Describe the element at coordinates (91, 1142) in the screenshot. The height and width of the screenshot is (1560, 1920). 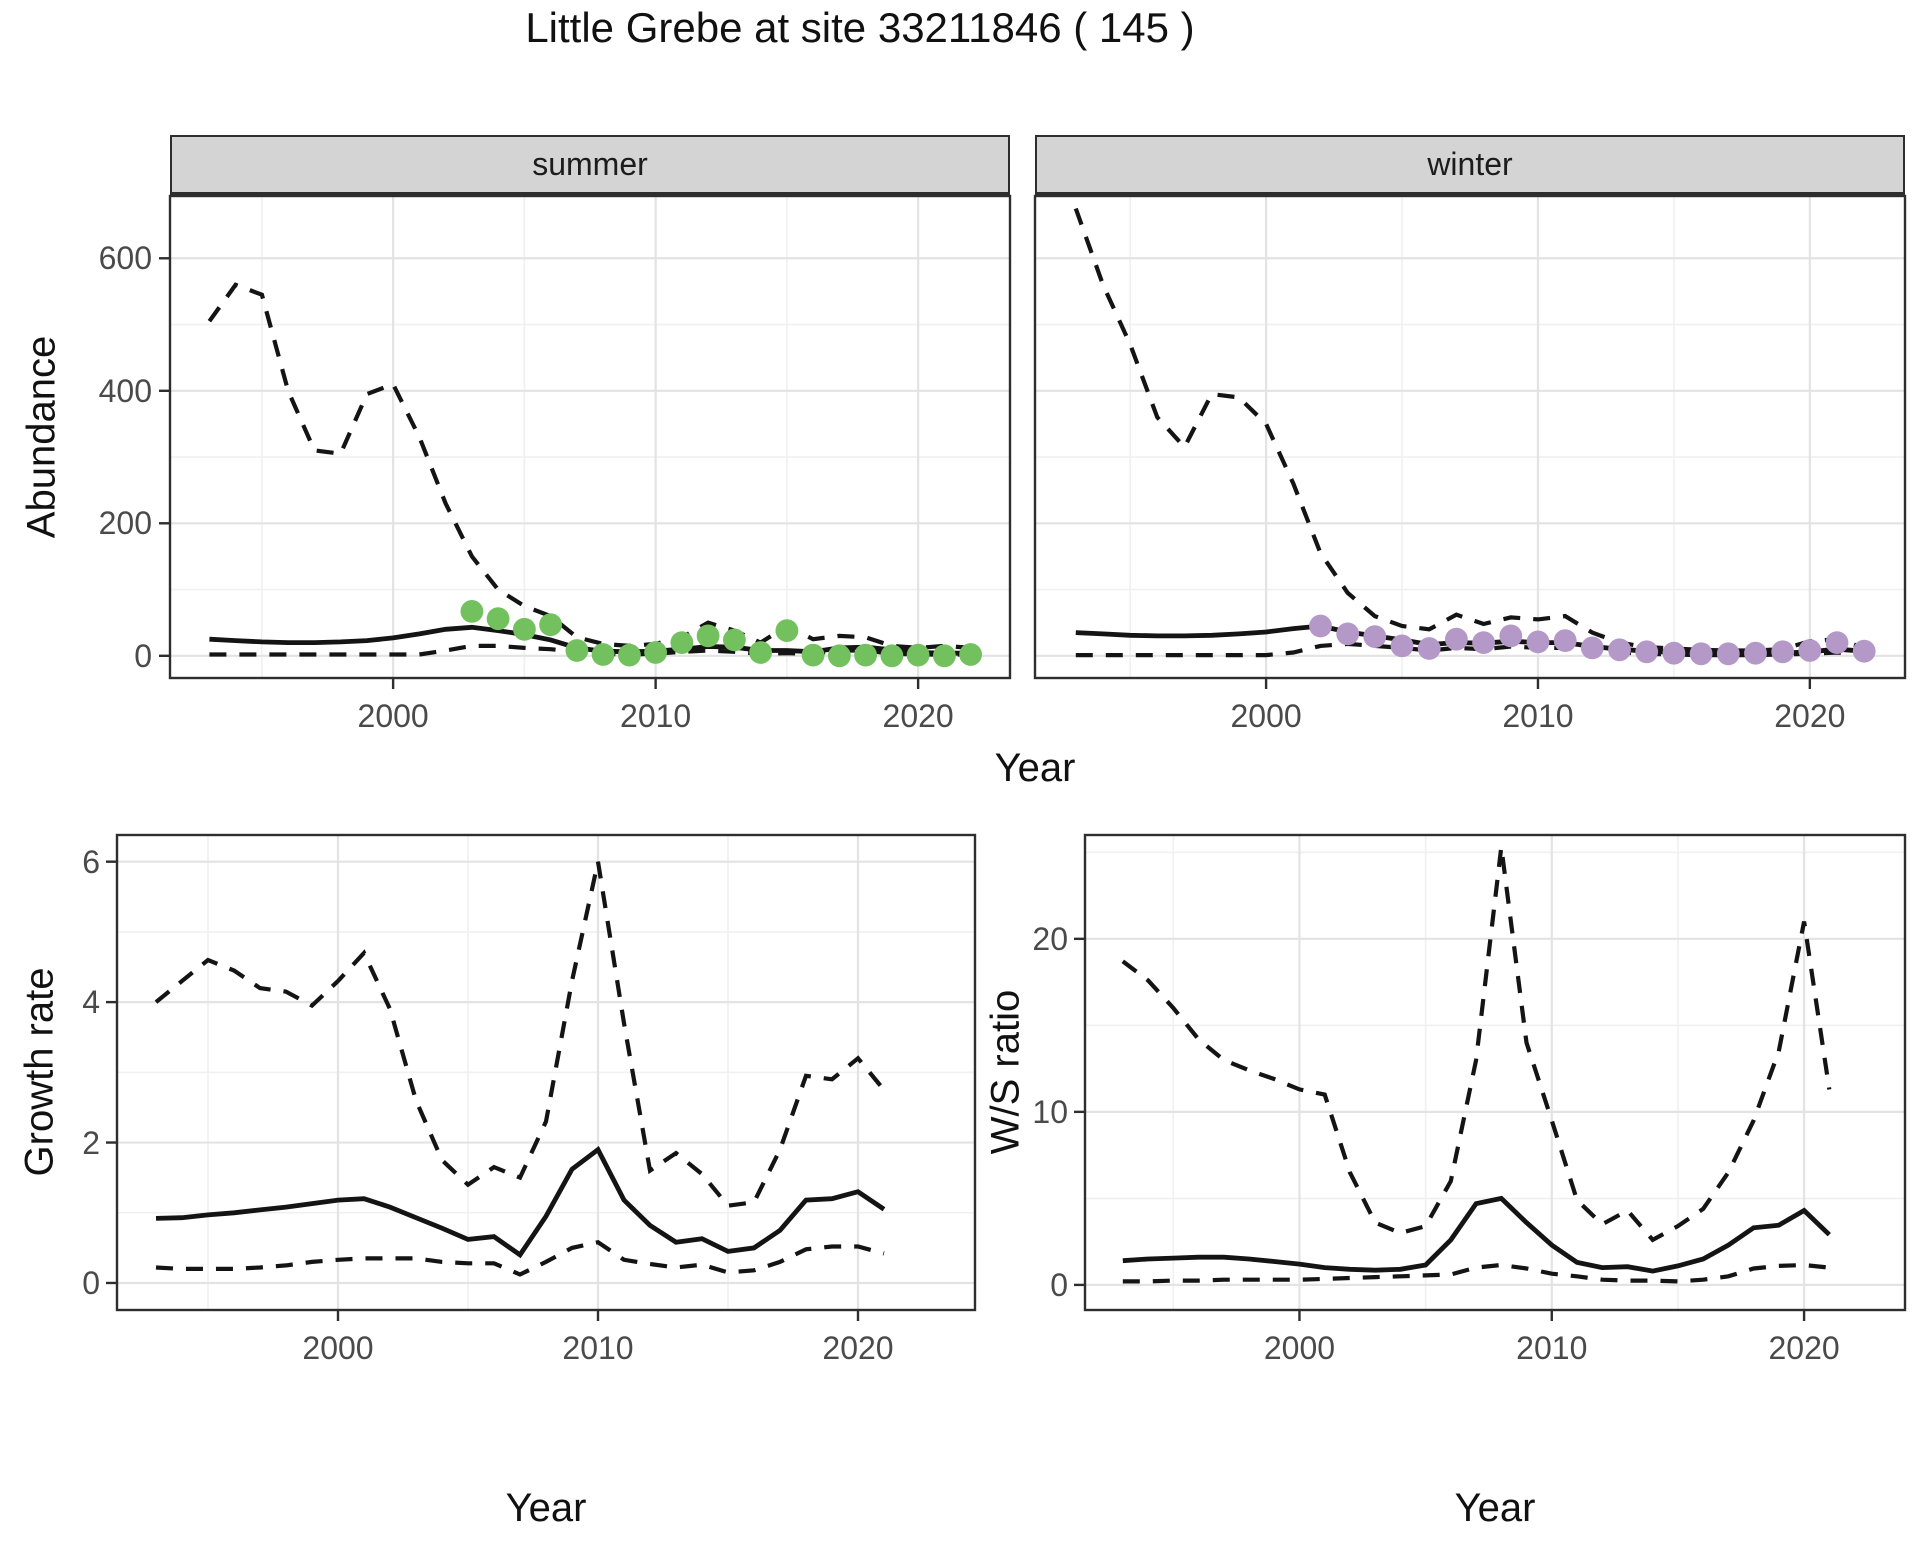
I see `y-tick-label: 2` at that location.